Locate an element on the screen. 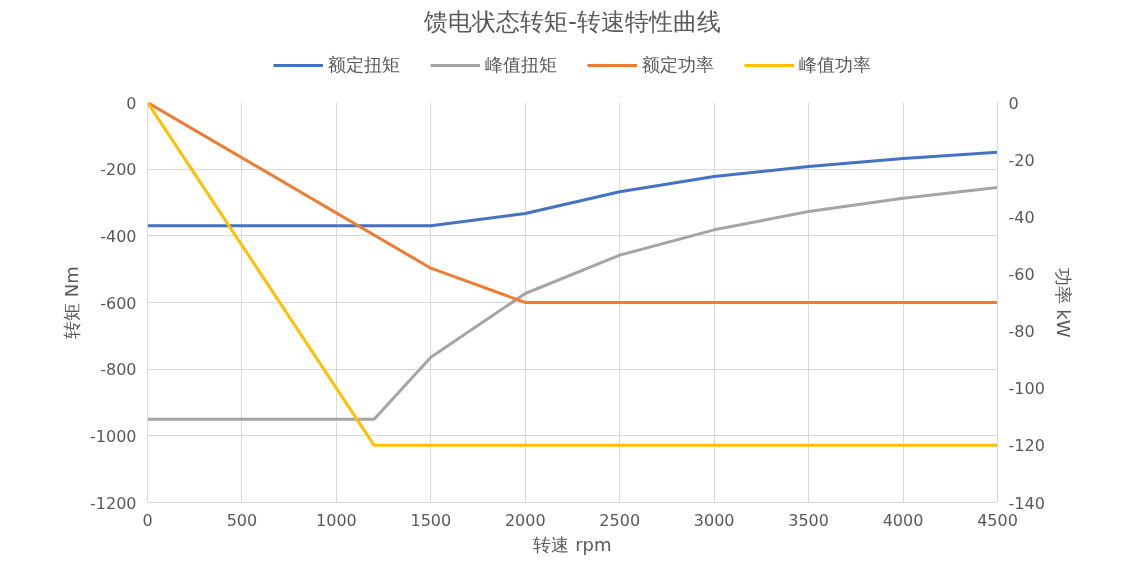 The height and width of the screenshot is (574, 1125). y-axis-title: 转矩 Nm is located at coordinates (72, 302).